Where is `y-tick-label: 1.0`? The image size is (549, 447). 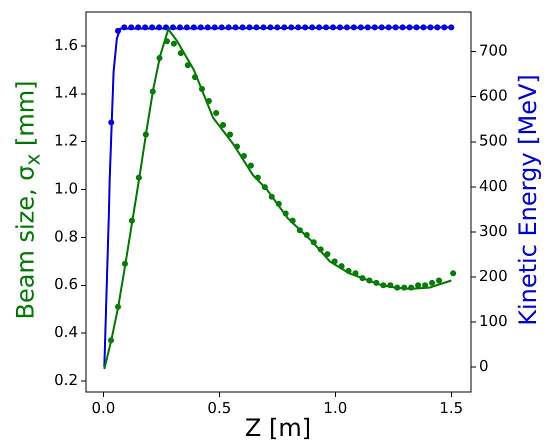 y-tick-label: 1.0 is located at coordinates (66, 188).